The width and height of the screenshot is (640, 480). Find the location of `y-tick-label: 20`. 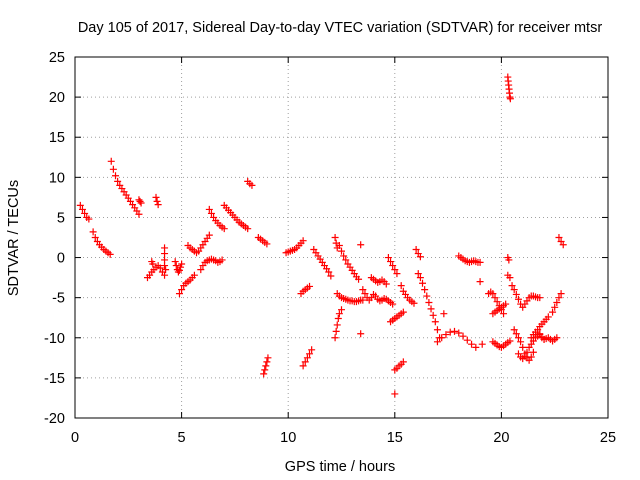

y-tick-label: 20 is located at coordinates (57, 98).